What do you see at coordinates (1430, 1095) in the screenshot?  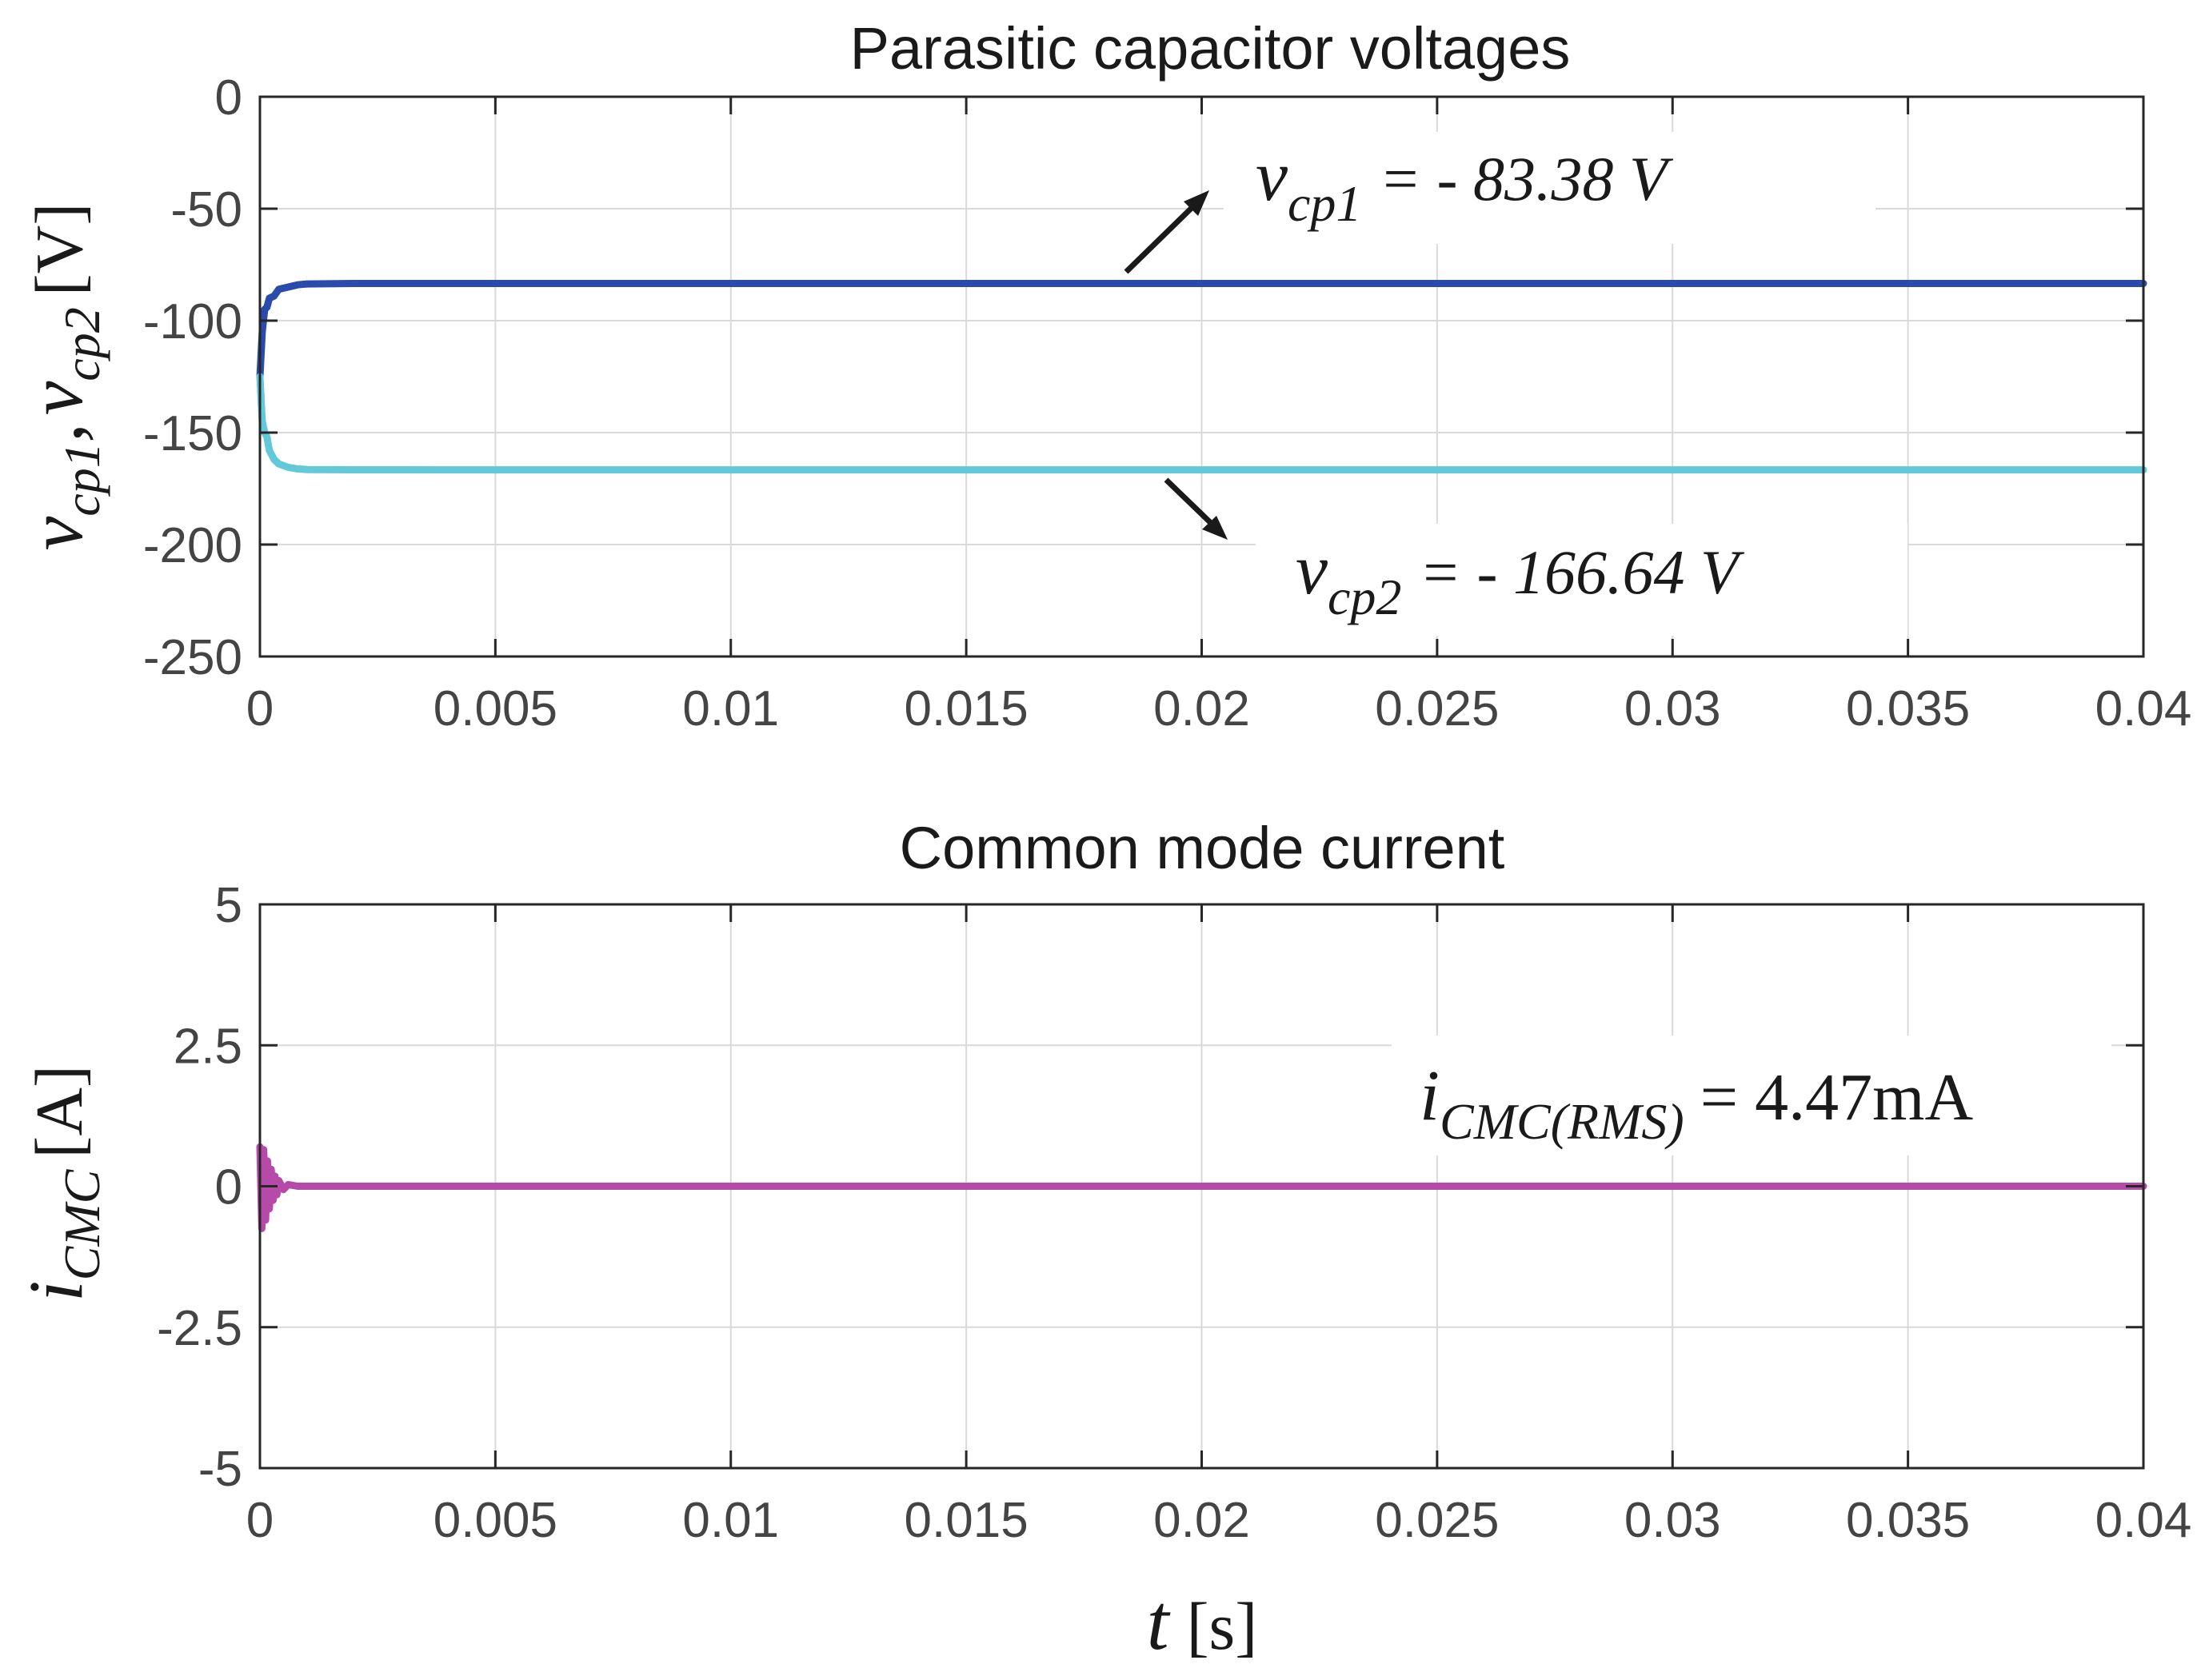 I see `annotation-var: i` at bounding box center [1430, 1095].